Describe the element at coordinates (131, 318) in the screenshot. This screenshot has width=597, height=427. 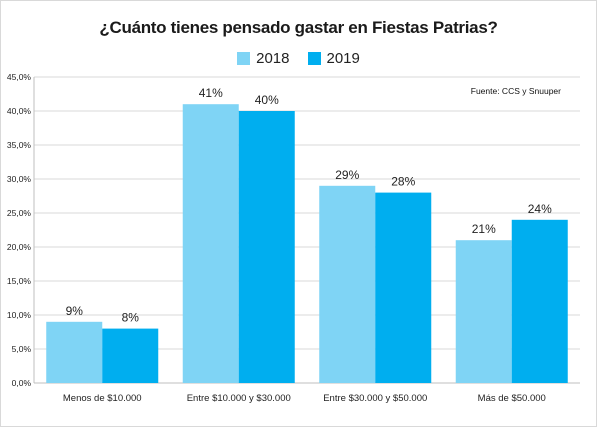
I see `data-label: 8%` at that location.